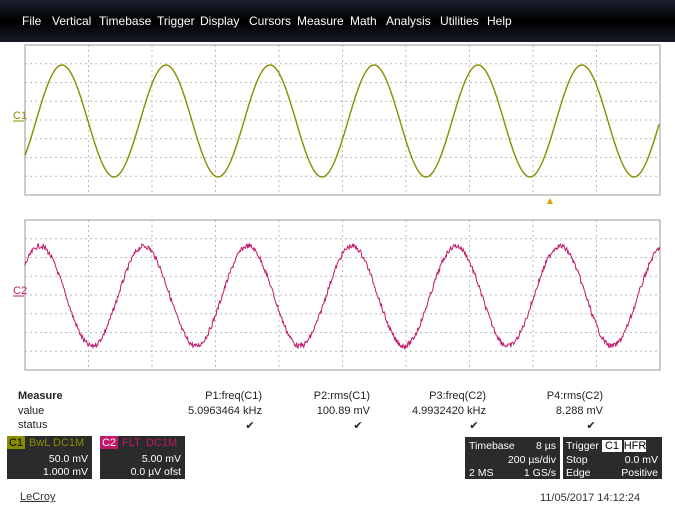  Describe the element at coordinates (71, 21) in the screenshot. I see `menu-item: Vertical` at that location.